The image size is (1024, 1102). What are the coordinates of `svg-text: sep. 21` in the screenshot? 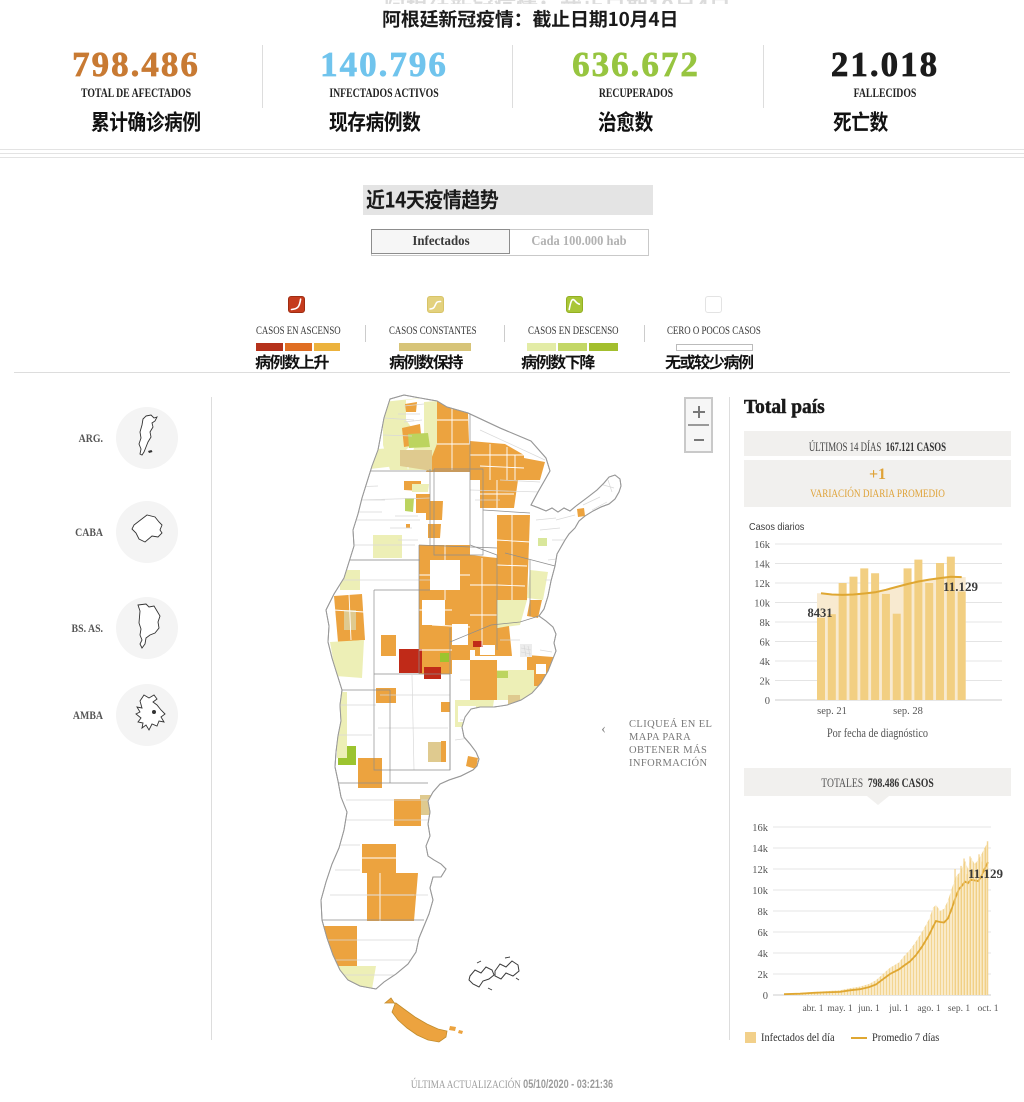 It's located at (832, 711).